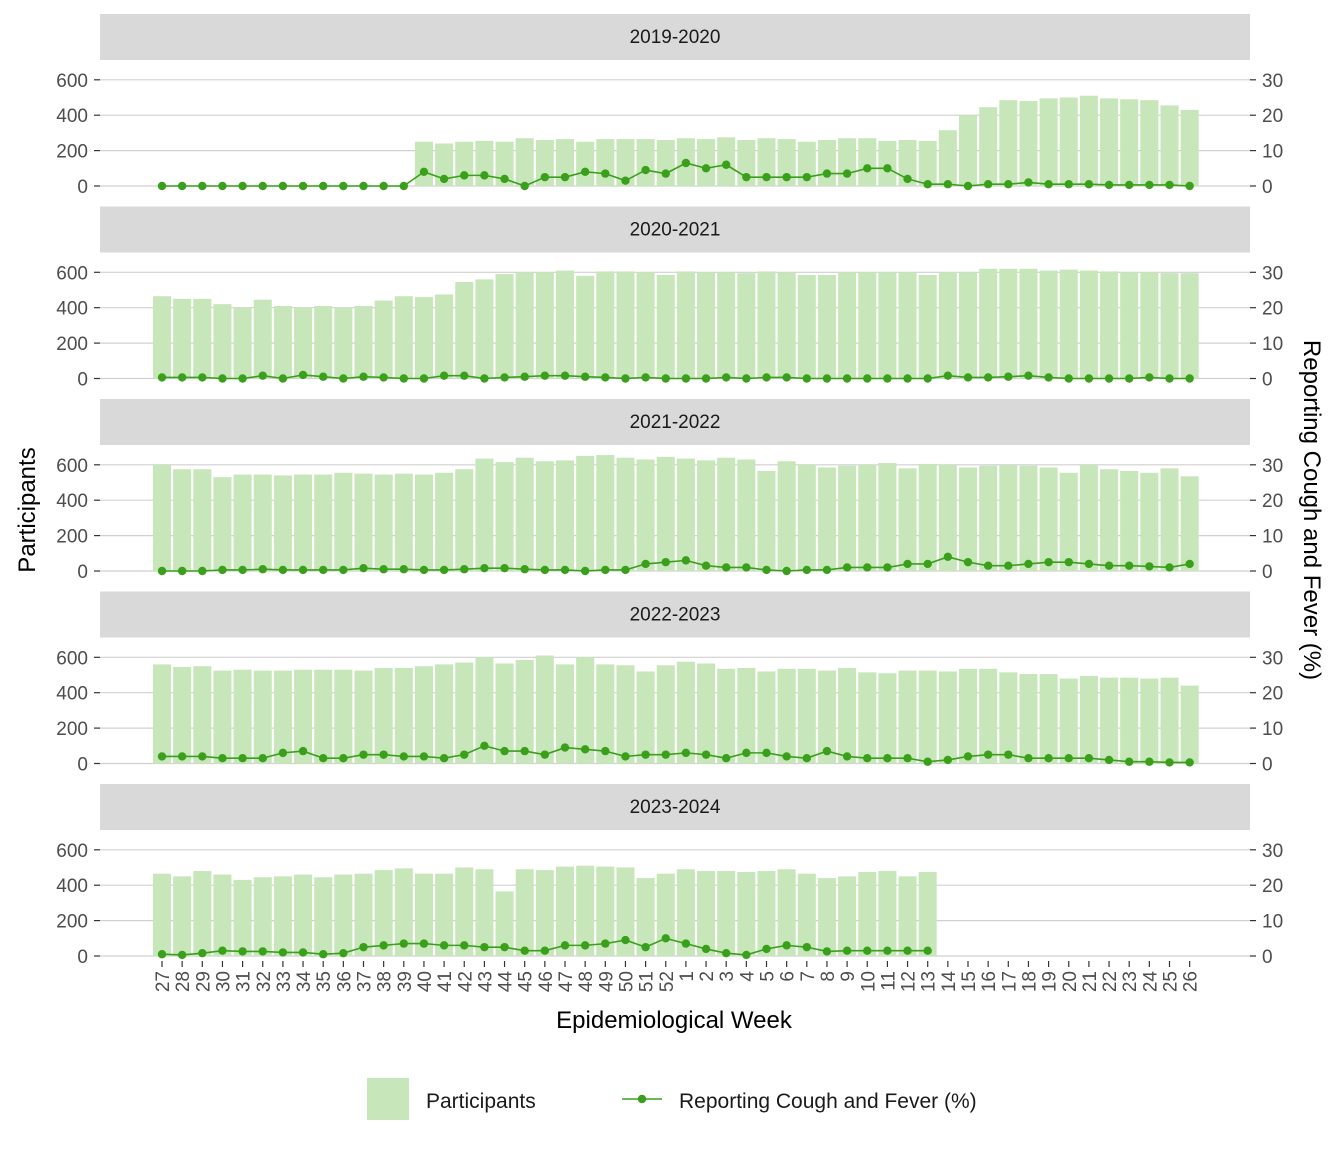  I want to click on x-tick-label: 33, so click(284, 981).